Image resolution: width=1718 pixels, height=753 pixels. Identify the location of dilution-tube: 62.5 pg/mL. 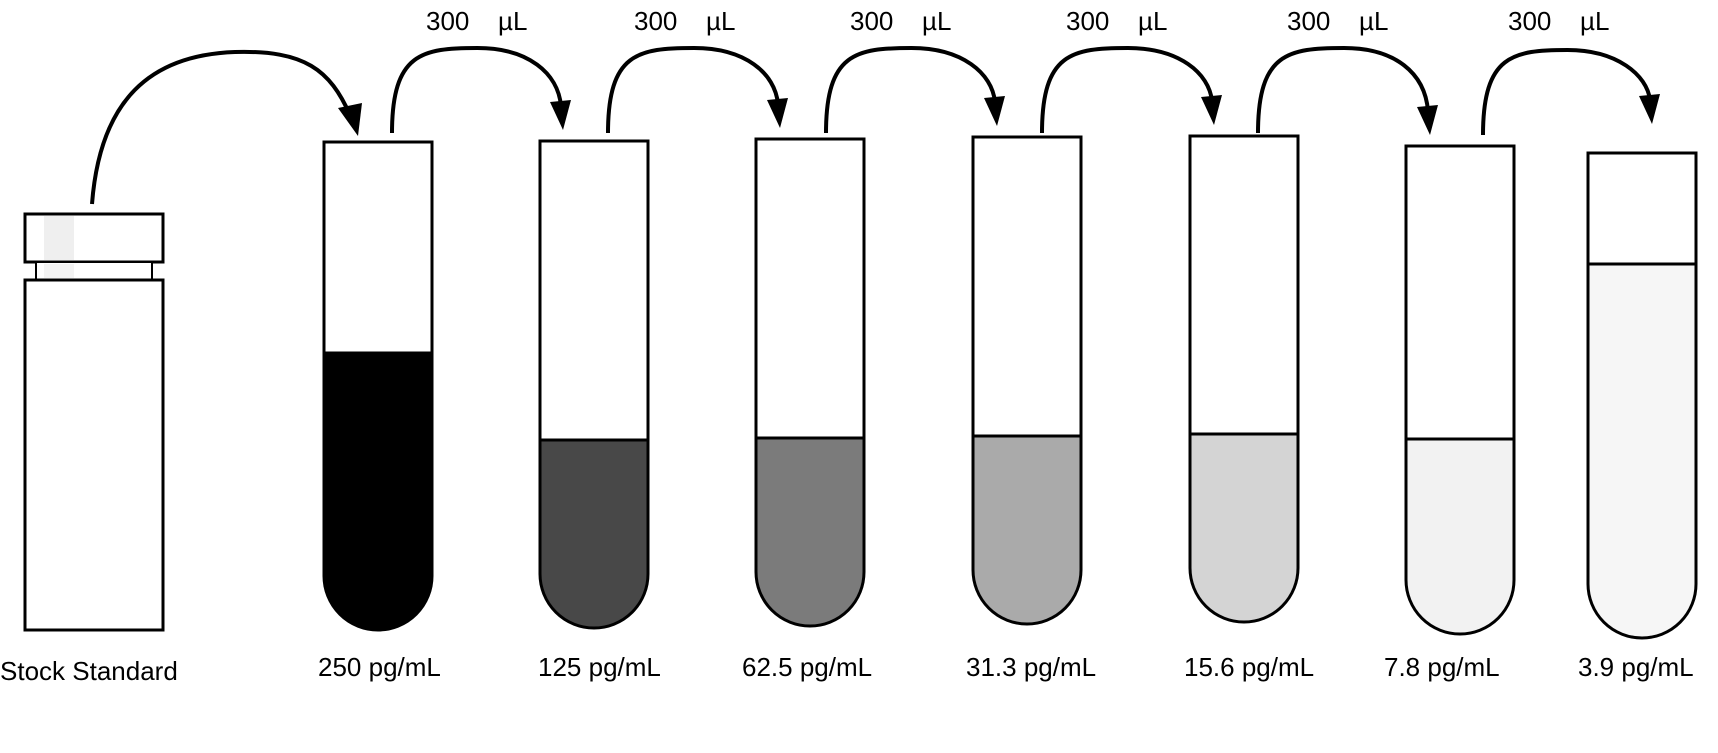
(807, 409).